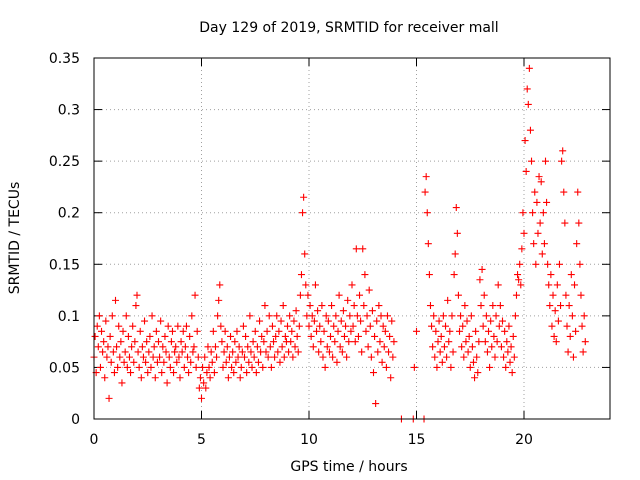  Describe the element at coordinates (64, 265) in the screenshot. I see `y-tick-label: 0.15` at that location.